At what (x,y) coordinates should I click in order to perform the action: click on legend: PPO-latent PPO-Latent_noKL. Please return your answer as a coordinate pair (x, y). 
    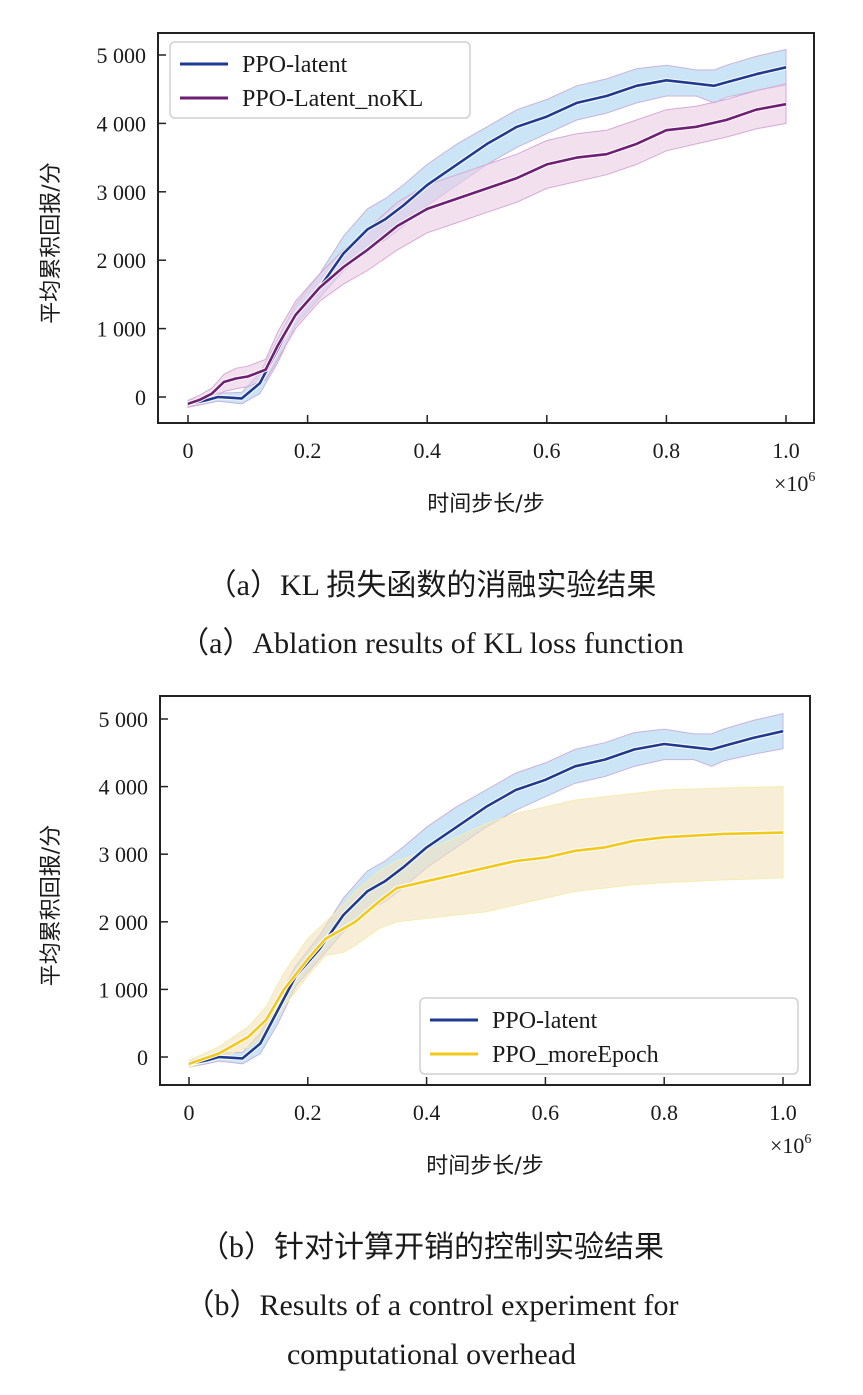
    Looking at the image, I should click on (320, 80).